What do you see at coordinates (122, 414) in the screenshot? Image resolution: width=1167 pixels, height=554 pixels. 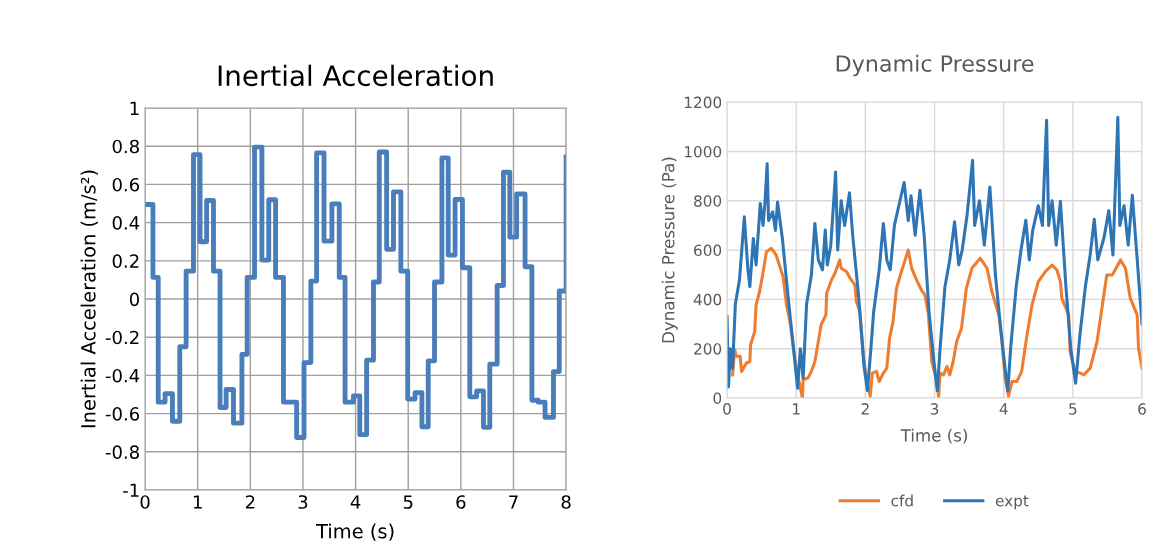 I see `y-tick-label: -0.6` at bounding box center [122, 414].